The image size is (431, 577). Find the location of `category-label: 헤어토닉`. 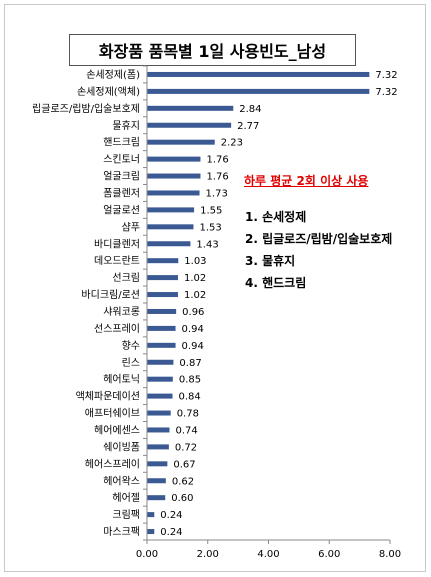

category-label: 헤어토닉 is located at coordinates (121, 380).